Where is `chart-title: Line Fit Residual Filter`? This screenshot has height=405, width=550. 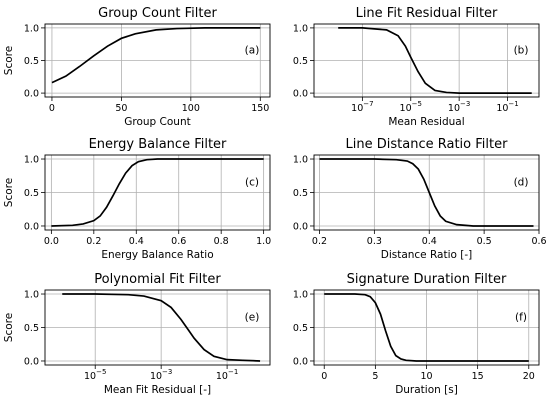 chart-title: Line Fit Residual Filter is located at coordinates (427, 13).